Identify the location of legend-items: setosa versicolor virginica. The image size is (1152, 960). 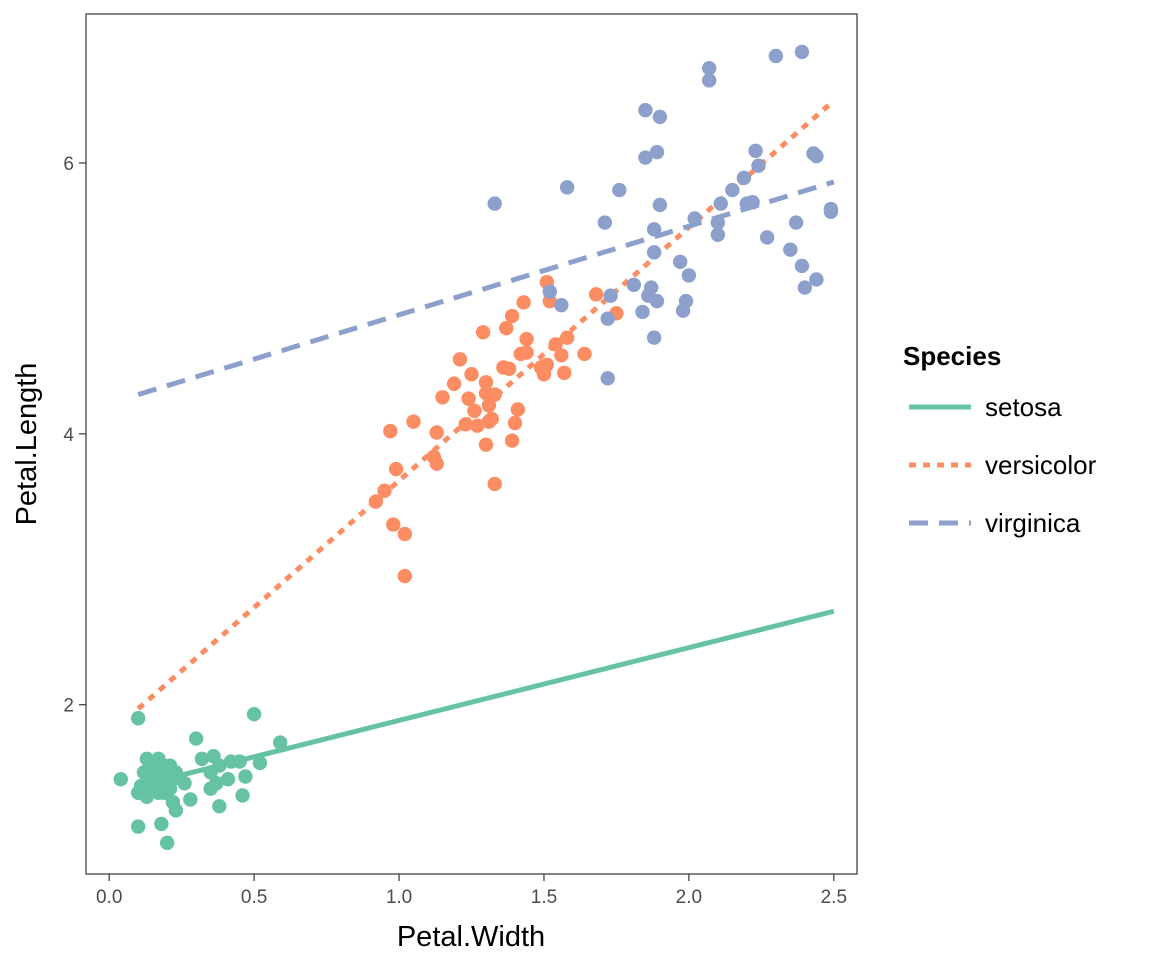
(1003, 465).